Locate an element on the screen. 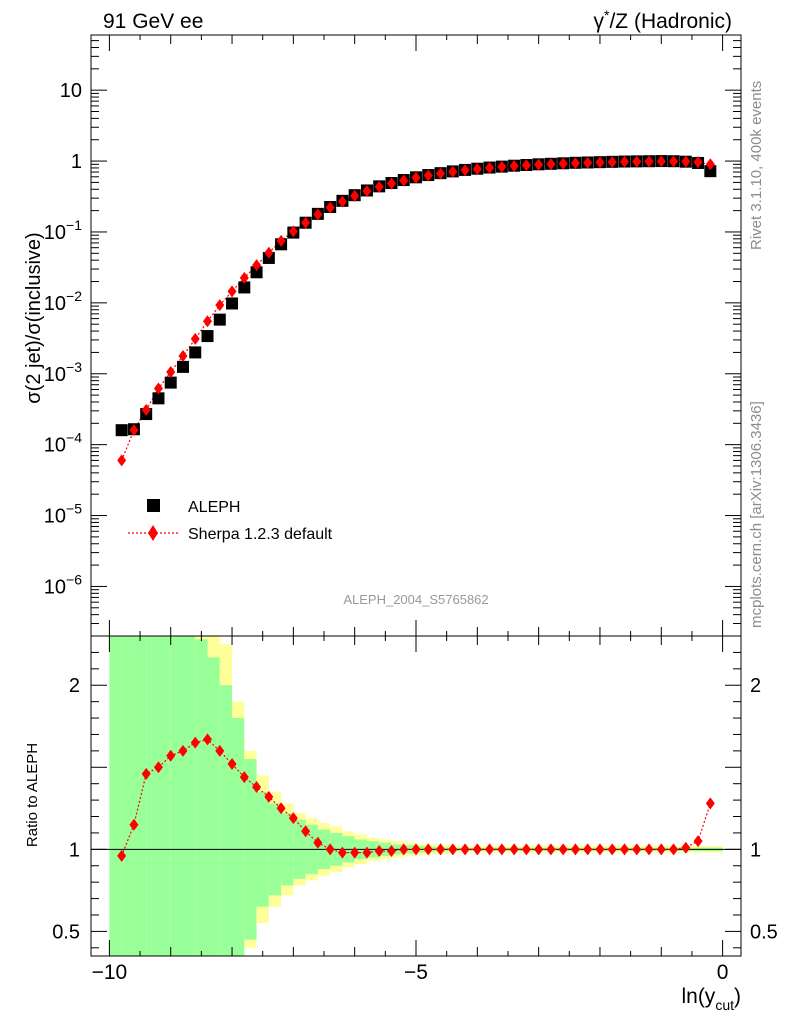  header-left-label: 91 GeV ee is located at coordinates (153, 21).